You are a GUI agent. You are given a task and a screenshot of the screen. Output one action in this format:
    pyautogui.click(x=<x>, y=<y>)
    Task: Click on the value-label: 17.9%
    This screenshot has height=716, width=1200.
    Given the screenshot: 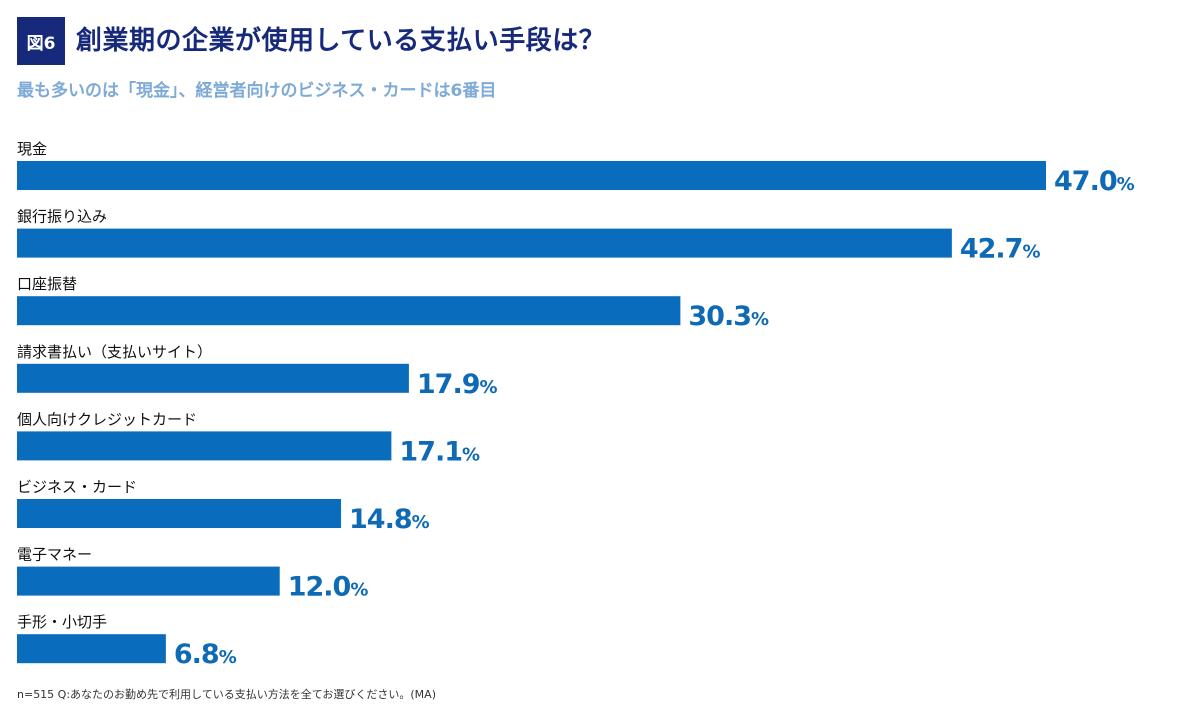 What is the action you would take?
    pyautogui.click(x=457, y=384)
    